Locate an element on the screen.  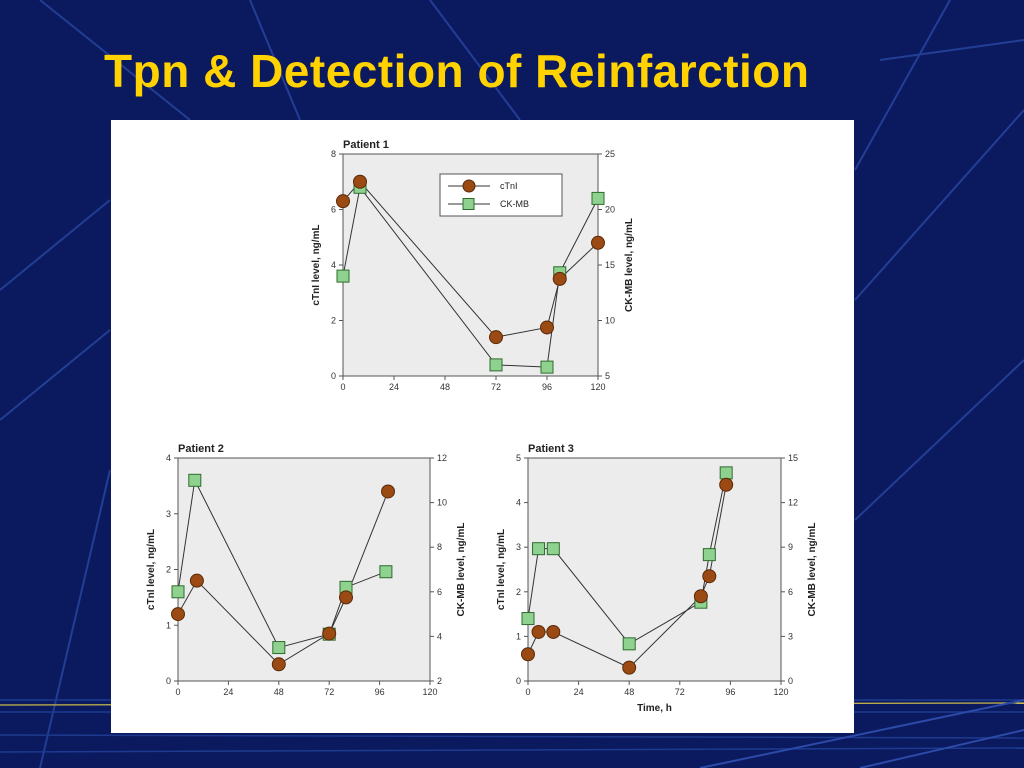
y2-tick-label: 8 is located at coordinates (439, 547).